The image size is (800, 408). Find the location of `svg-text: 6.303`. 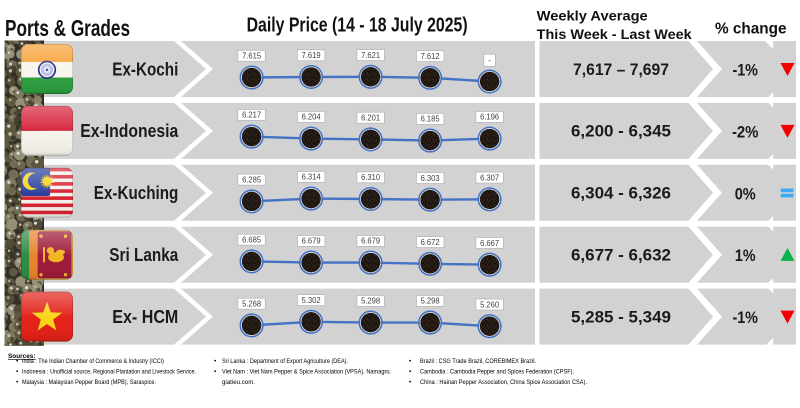

svg-text: 6.303 is located at coordinates (430, 178).